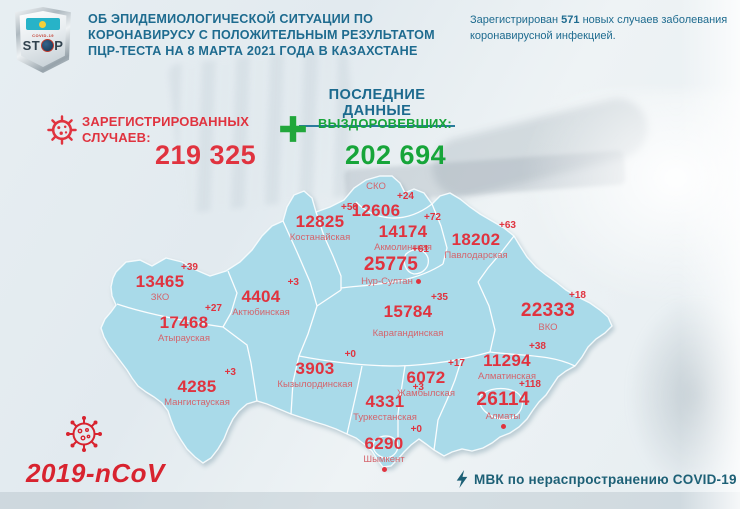  I want to click on region-cases: 6072, so click(426, 377).